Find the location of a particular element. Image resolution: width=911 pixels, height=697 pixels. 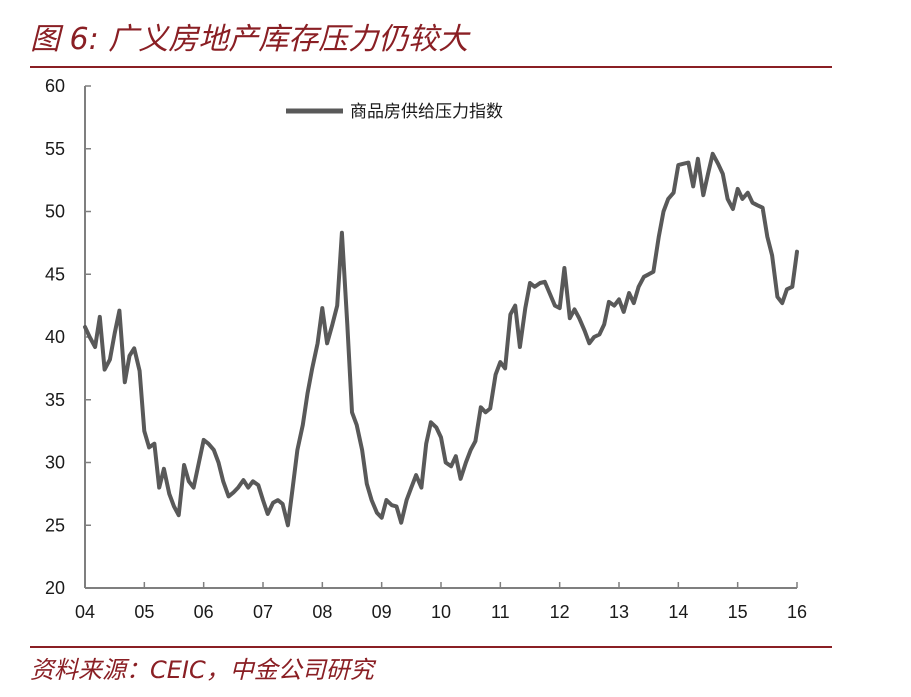

title-rule is located at coordinates (431, 67).